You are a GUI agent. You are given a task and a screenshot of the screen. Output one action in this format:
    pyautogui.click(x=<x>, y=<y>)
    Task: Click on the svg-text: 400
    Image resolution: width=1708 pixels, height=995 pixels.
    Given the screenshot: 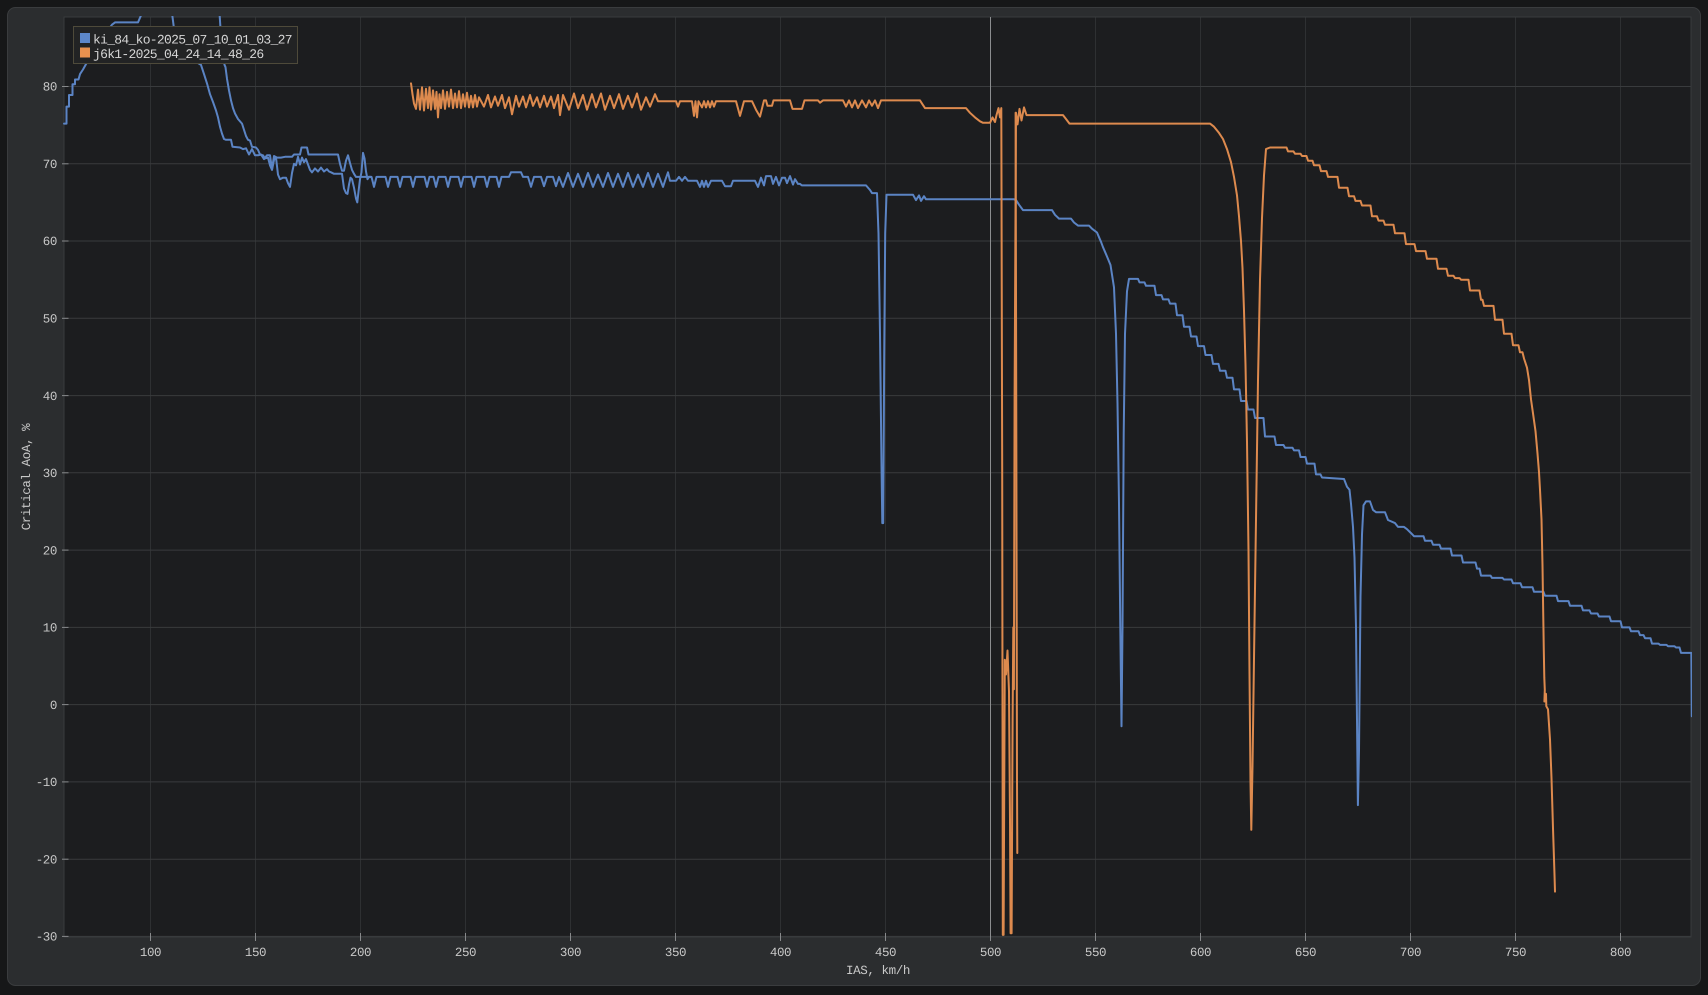 What is the action you would take?
    pyautogui.click(x=780, y=953)
    